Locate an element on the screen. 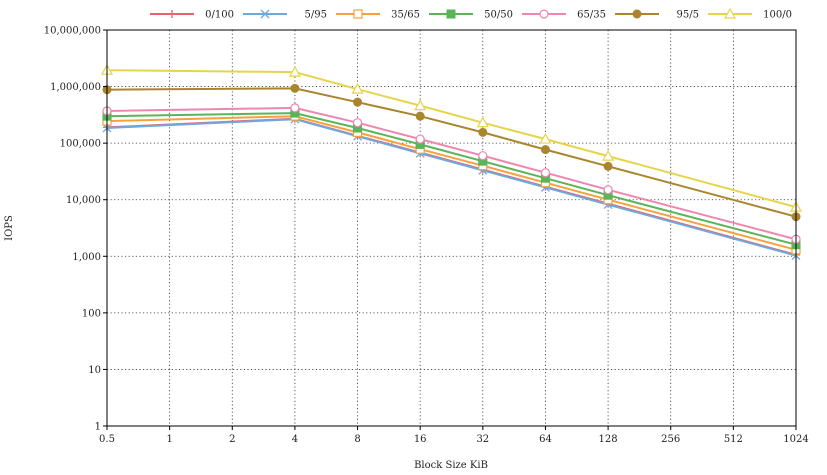 The width and height of the screenshot is (827, 475). x-tick-label: 16 is located at coordinates (420, 439).